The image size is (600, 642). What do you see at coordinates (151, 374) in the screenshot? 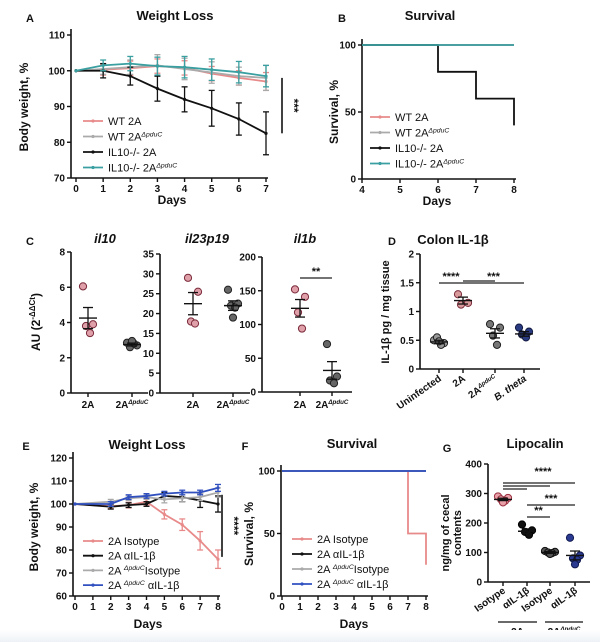
I see `y-tick-label: 5` at bounding box center [151, 374].